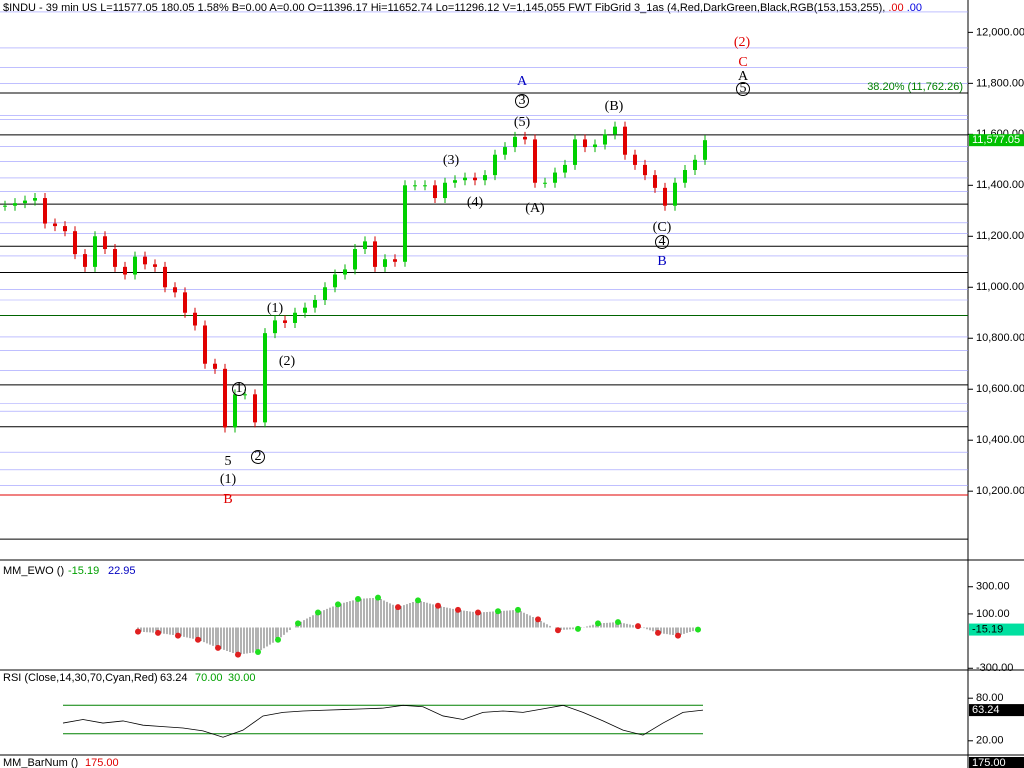 This screenshot has width=1024, height=768. What do you see at coordinates (102, 762) in the screenshot?
I see `pane-value: 175.00` at bounding box center [102, 762].